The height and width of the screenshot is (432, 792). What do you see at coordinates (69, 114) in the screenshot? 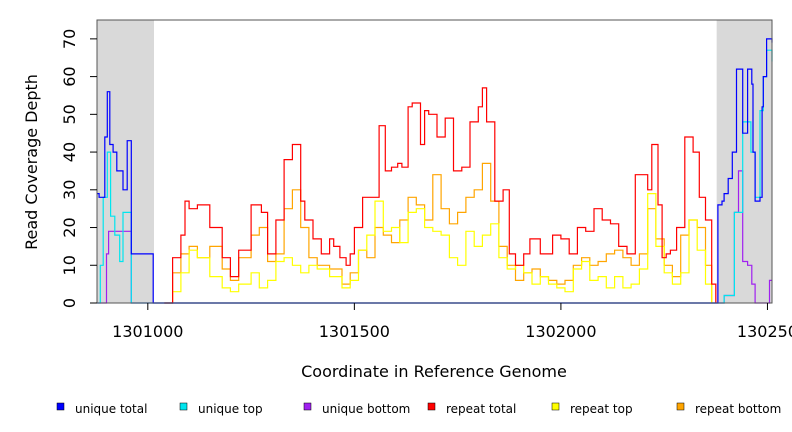
I see `y-tick-label: 50` at bounding box center [69, 114].